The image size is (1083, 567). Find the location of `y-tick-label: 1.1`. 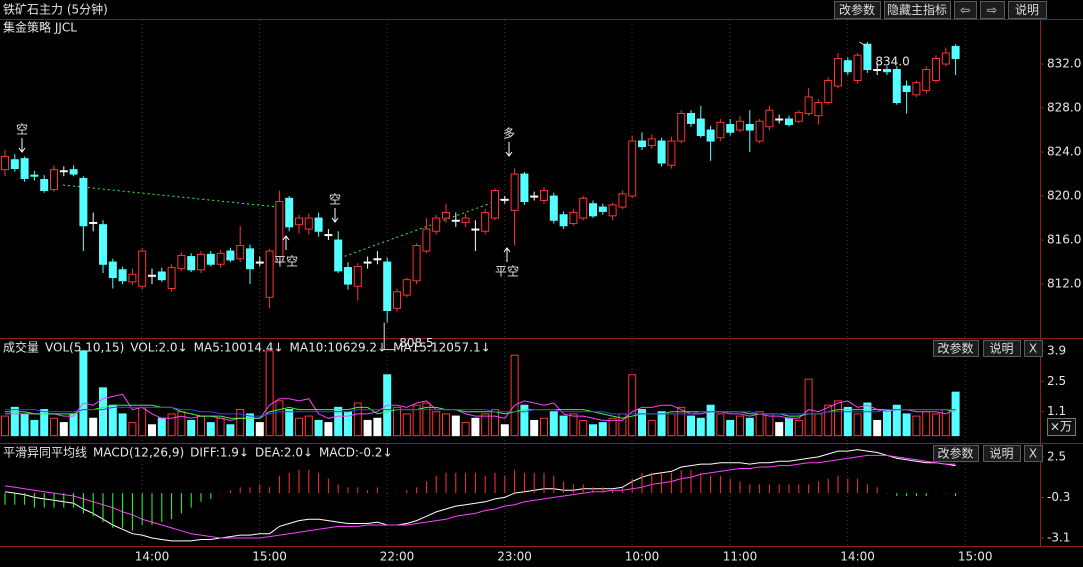

y-tick-label: 1.1 is located at coordinates (1056, 411).